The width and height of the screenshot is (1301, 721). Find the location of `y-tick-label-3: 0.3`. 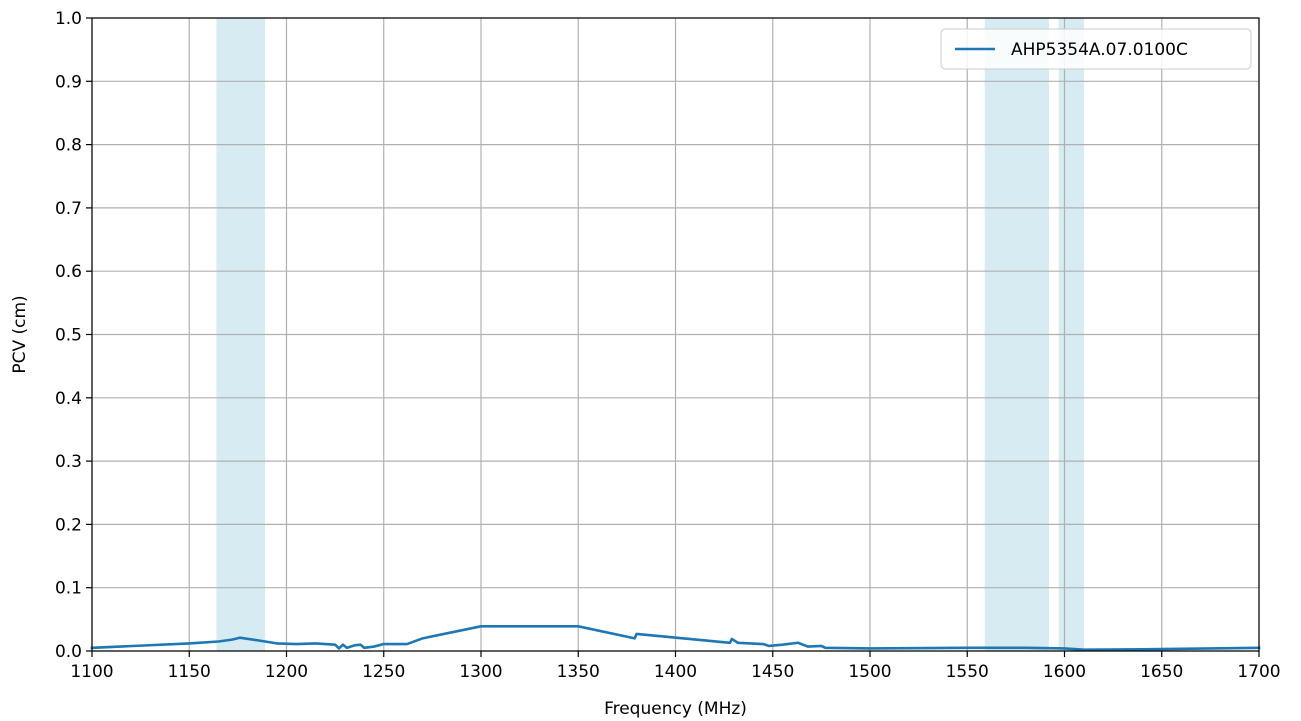

y-tick-label-3: 0.3 is located at coordinates (68, 462).